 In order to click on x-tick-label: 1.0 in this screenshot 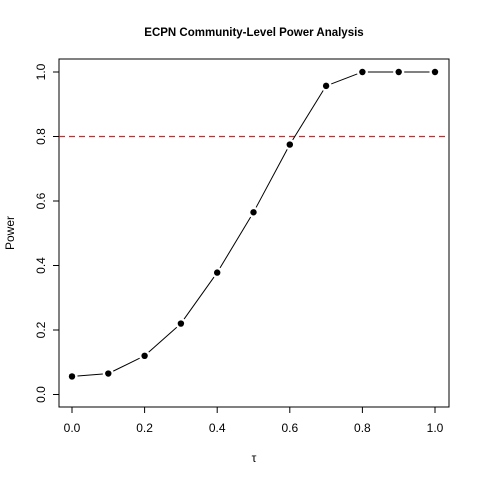, I will do `click(435, 428)`.